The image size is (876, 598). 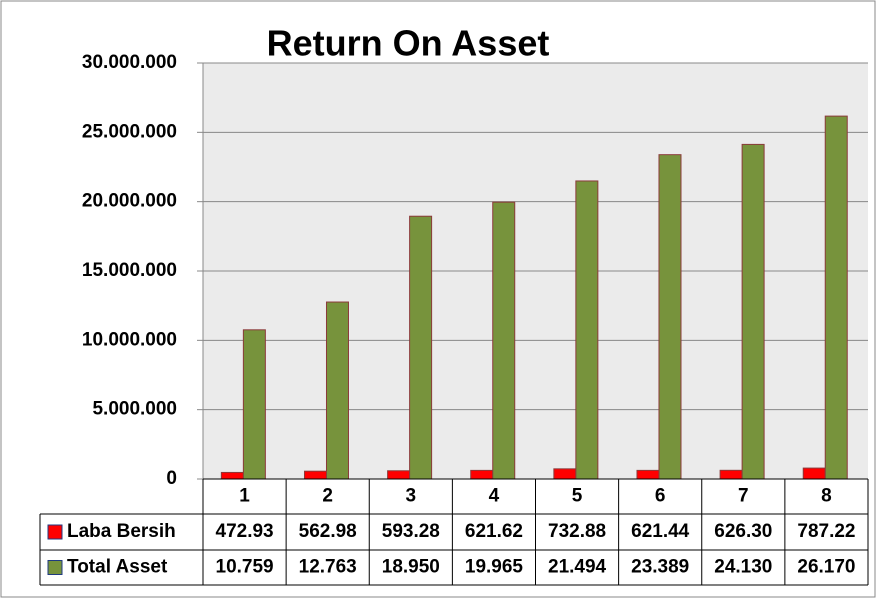 I want to click on x-tick-label: 4, so click(x=494, y=496).